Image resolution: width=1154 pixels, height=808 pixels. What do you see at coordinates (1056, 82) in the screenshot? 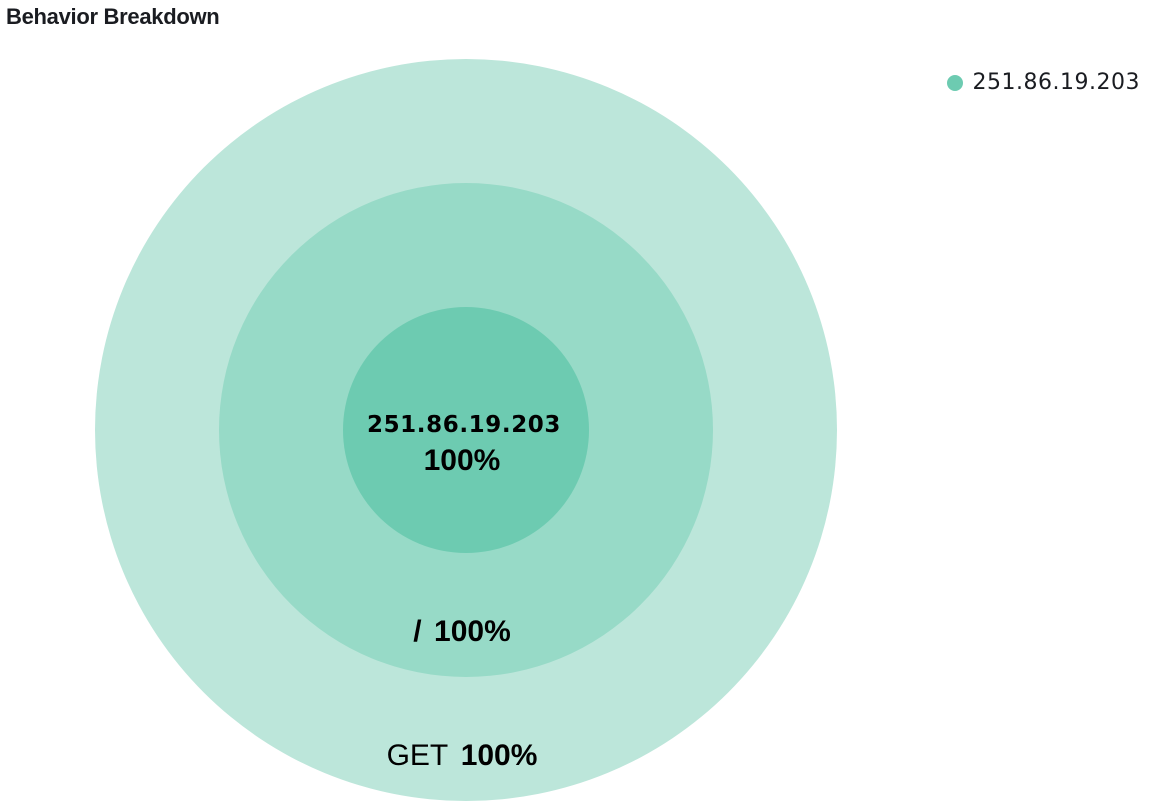
I see `legend-item-label: 251.86.19.203` at bounding box center [1056, 82].